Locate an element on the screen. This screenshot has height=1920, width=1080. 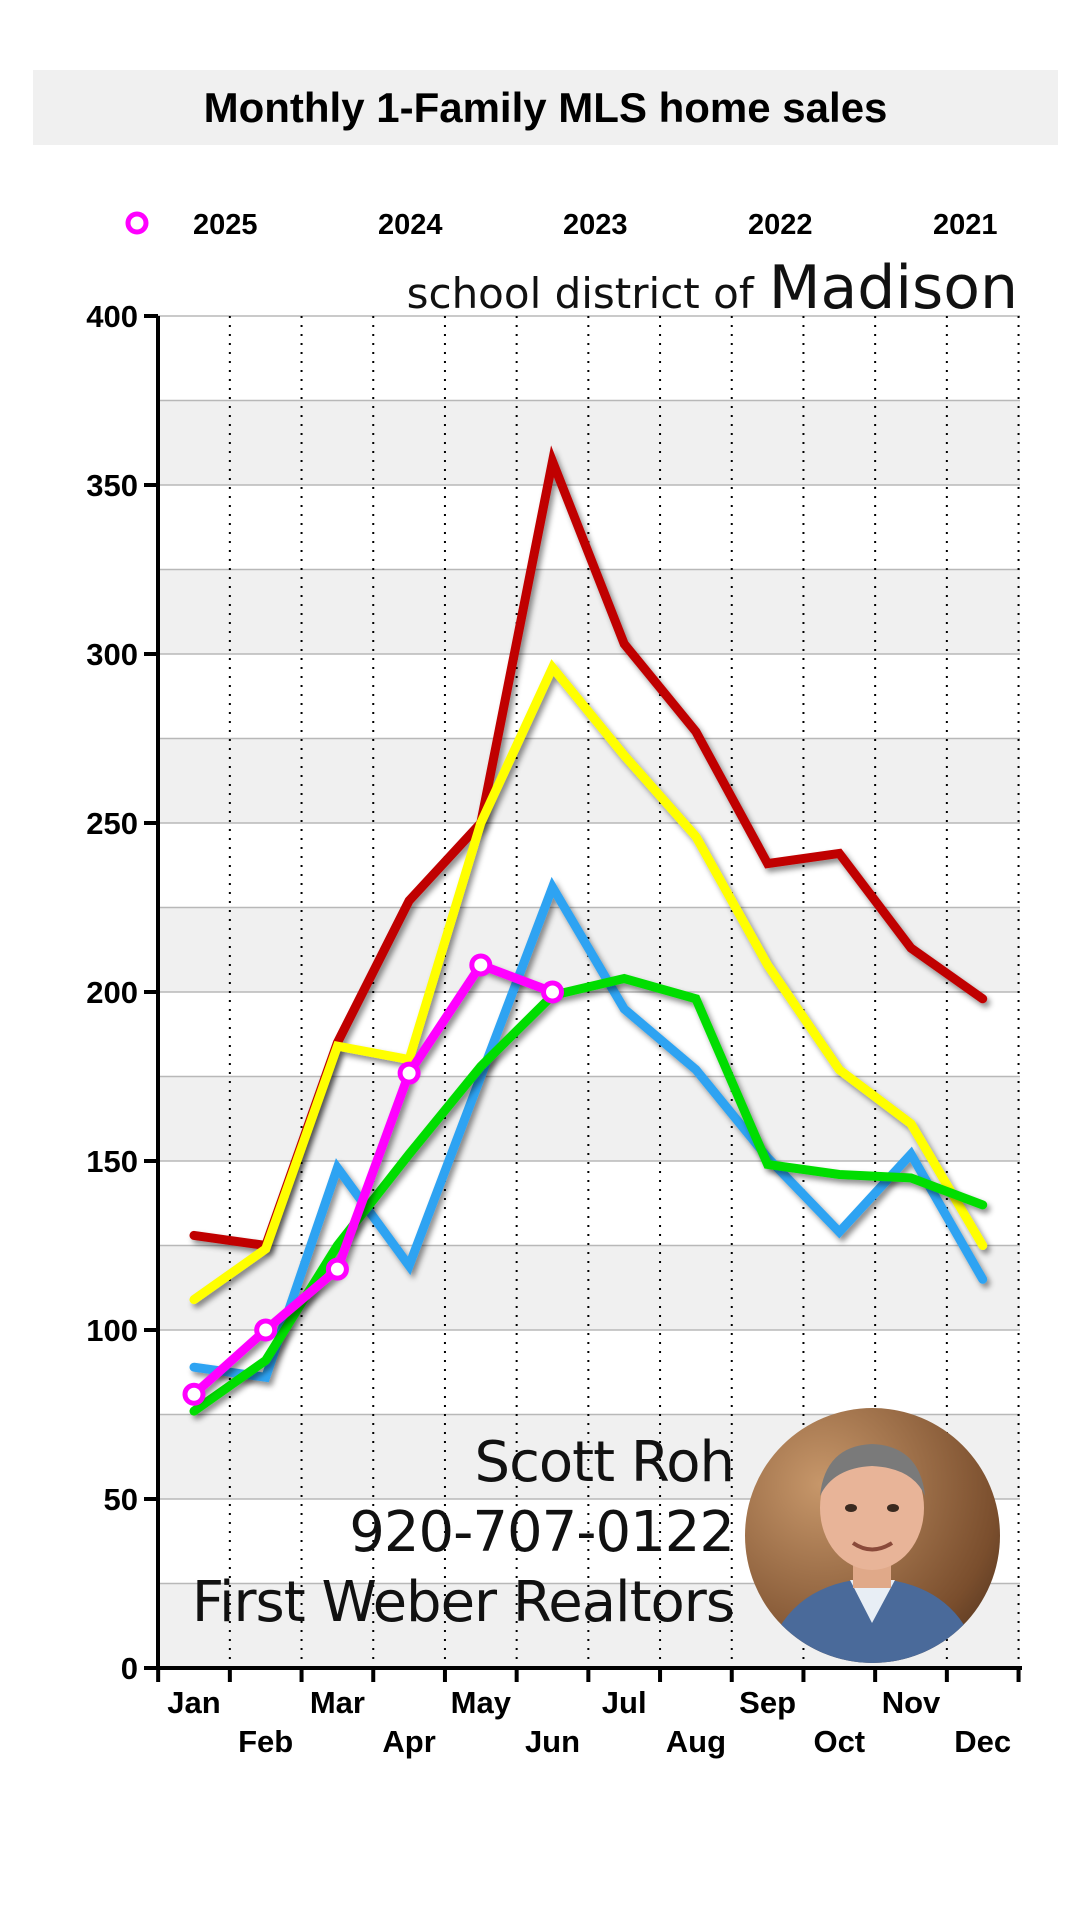
y-tick-label: 200 is located at coordinates (112, 992).